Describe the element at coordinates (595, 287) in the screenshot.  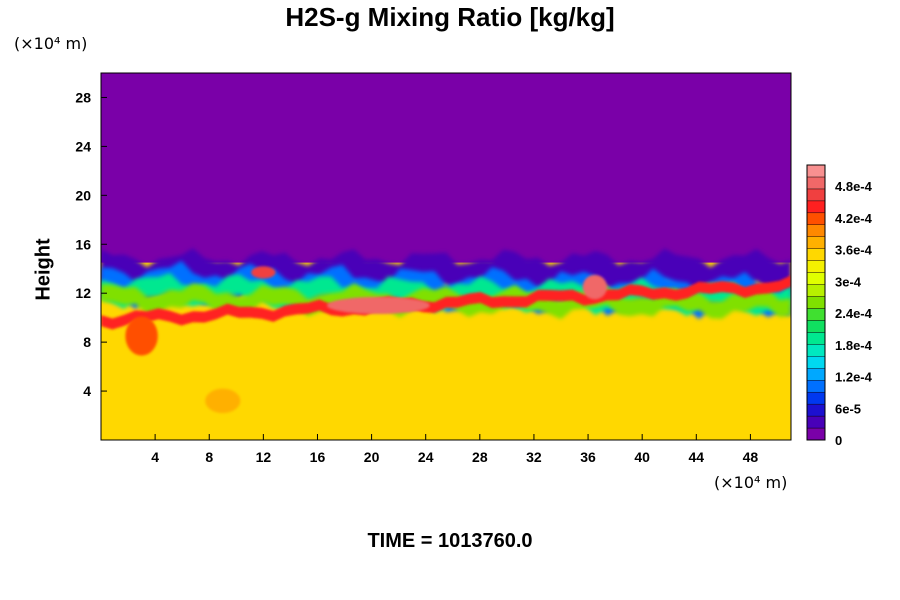
I see `peak-blob-right` at that location.